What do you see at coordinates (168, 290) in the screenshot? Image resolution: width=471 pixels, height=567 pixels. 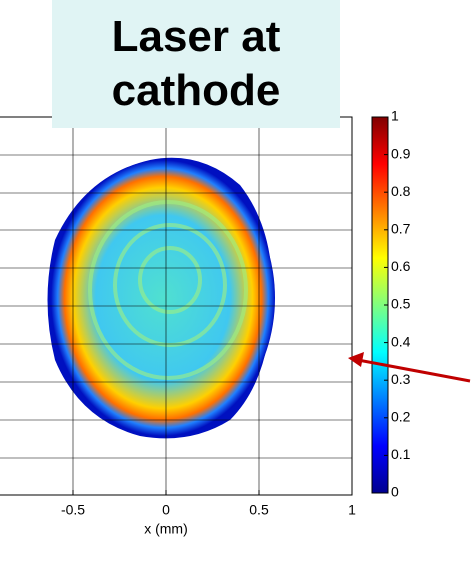 I see `rings` at bounding box center [168, 290].